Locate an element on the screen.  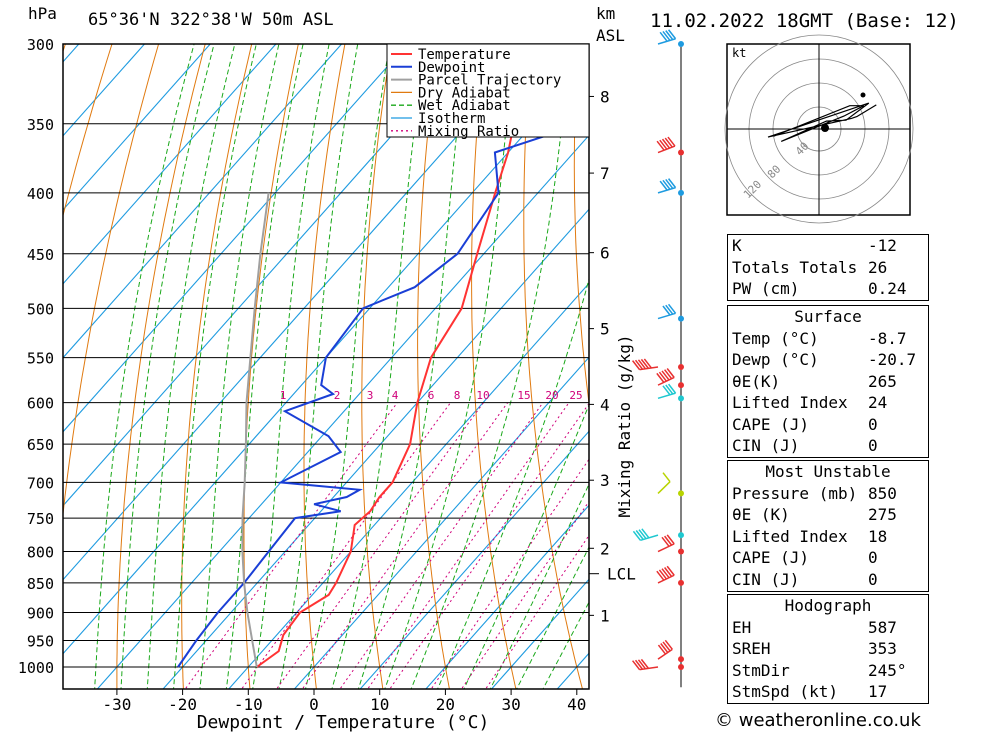
pressure-tick-label: 750 is located at coordinates (40, 519).